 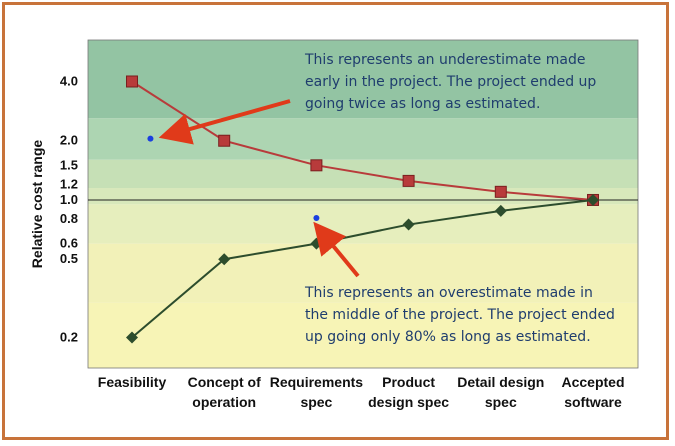 I want to click on y-tick-label: 2.0, so click(x=69, y=140).